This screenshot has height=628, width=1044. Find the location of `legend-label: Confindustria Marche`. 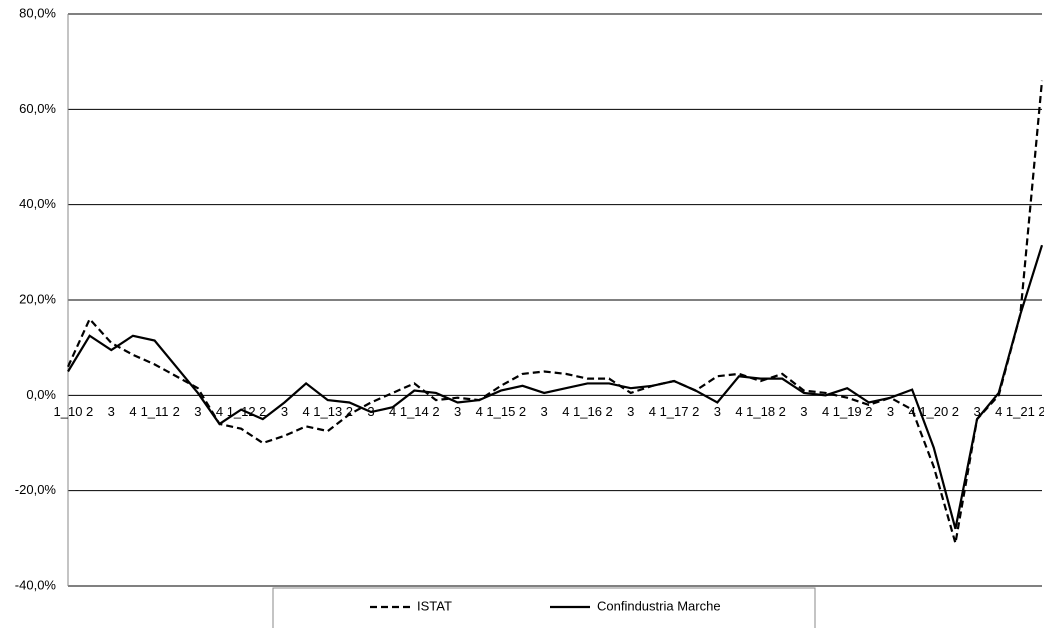

legend-label: Confindustria Marche is located at coordinates (659, 605).